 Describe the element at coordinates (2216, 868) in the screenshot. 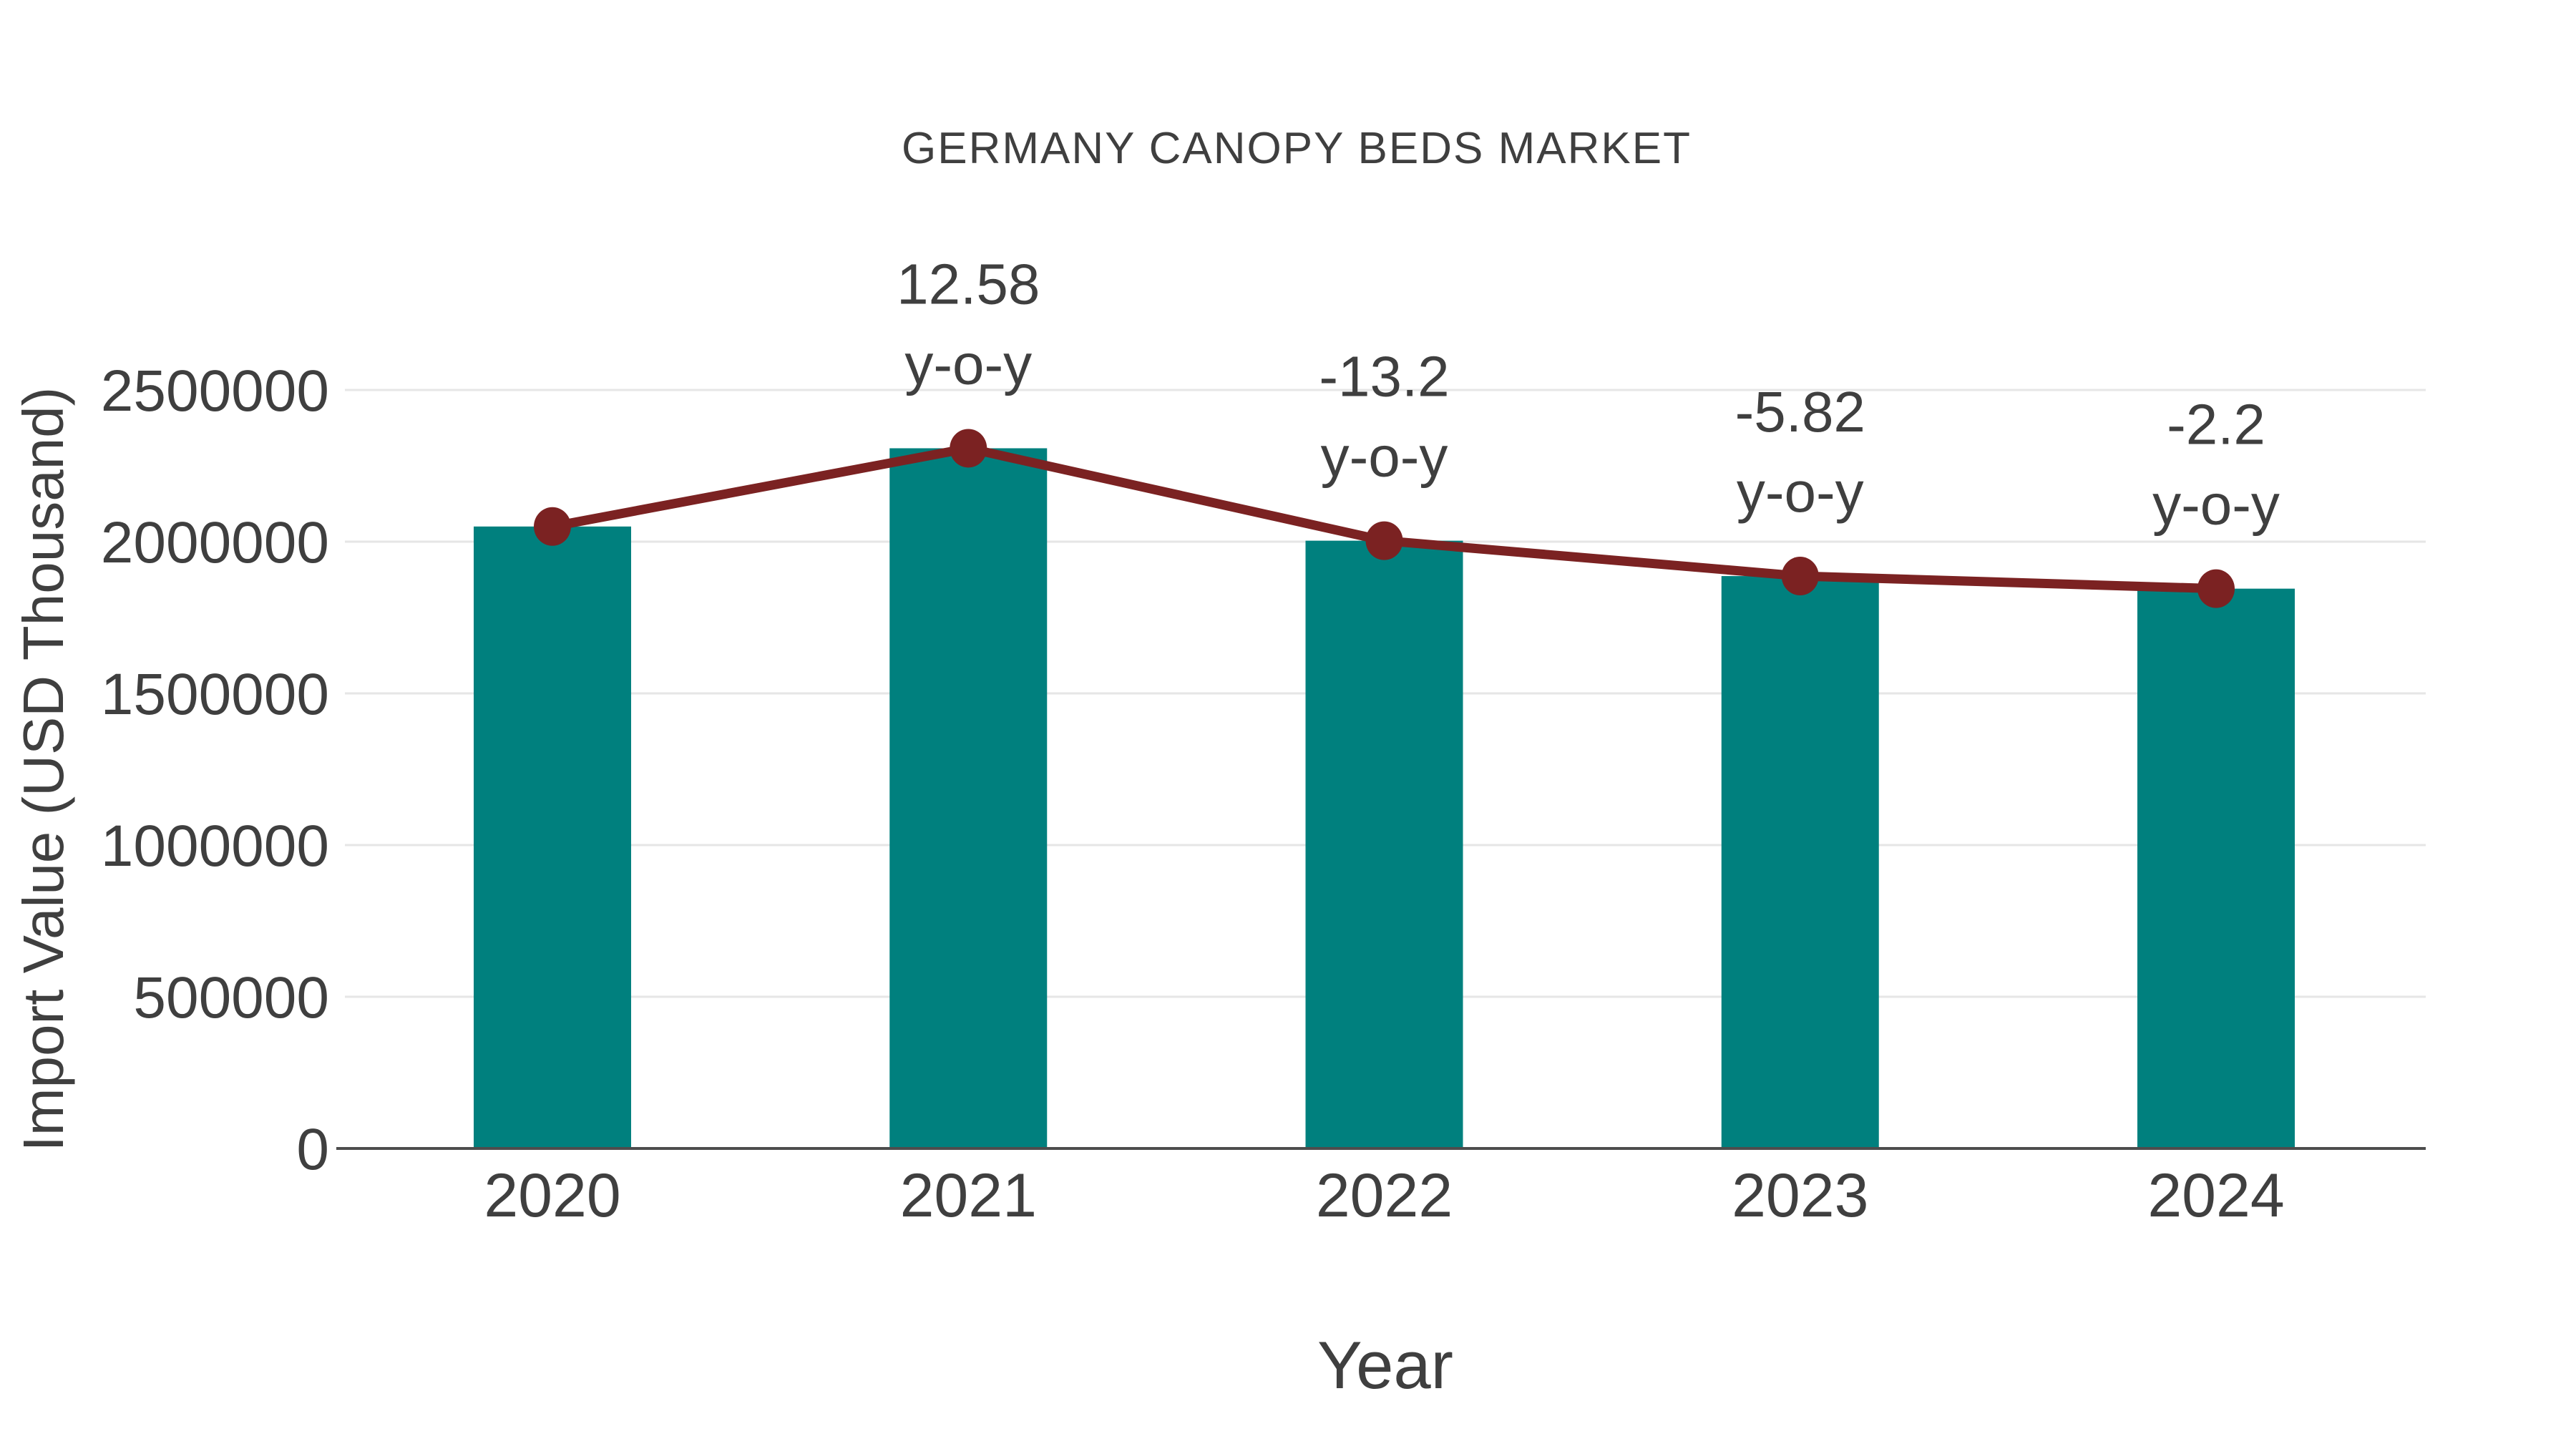

I see `bar-2024` at that location.